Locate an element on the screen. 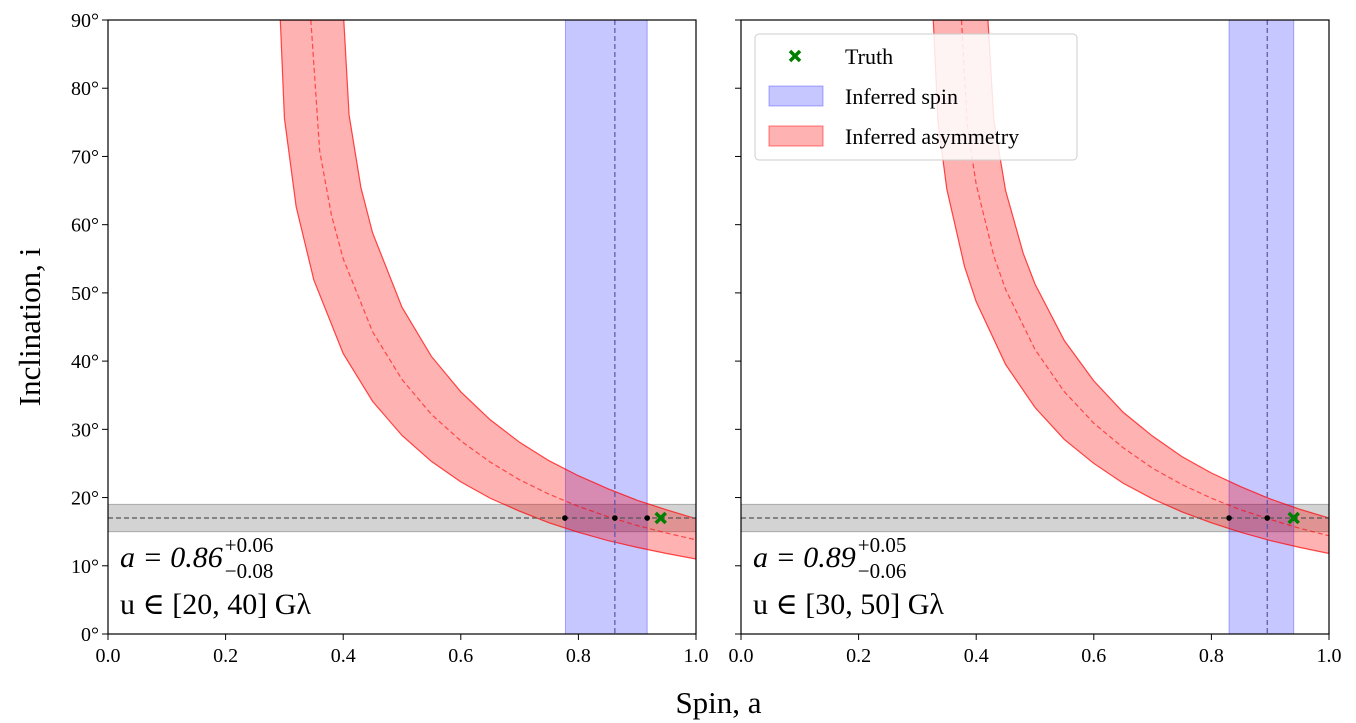 The image size is (1356, 723). annotation-sub: −0.08 is located at coordinates (249, 571).